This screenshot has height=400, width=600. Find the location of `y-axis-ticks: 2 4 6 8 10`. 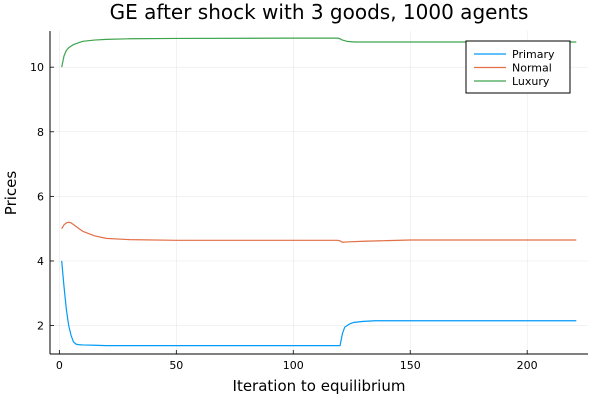

y-axis-ticks: 2 4 6 8 10 is located at coordinates (42, 197).